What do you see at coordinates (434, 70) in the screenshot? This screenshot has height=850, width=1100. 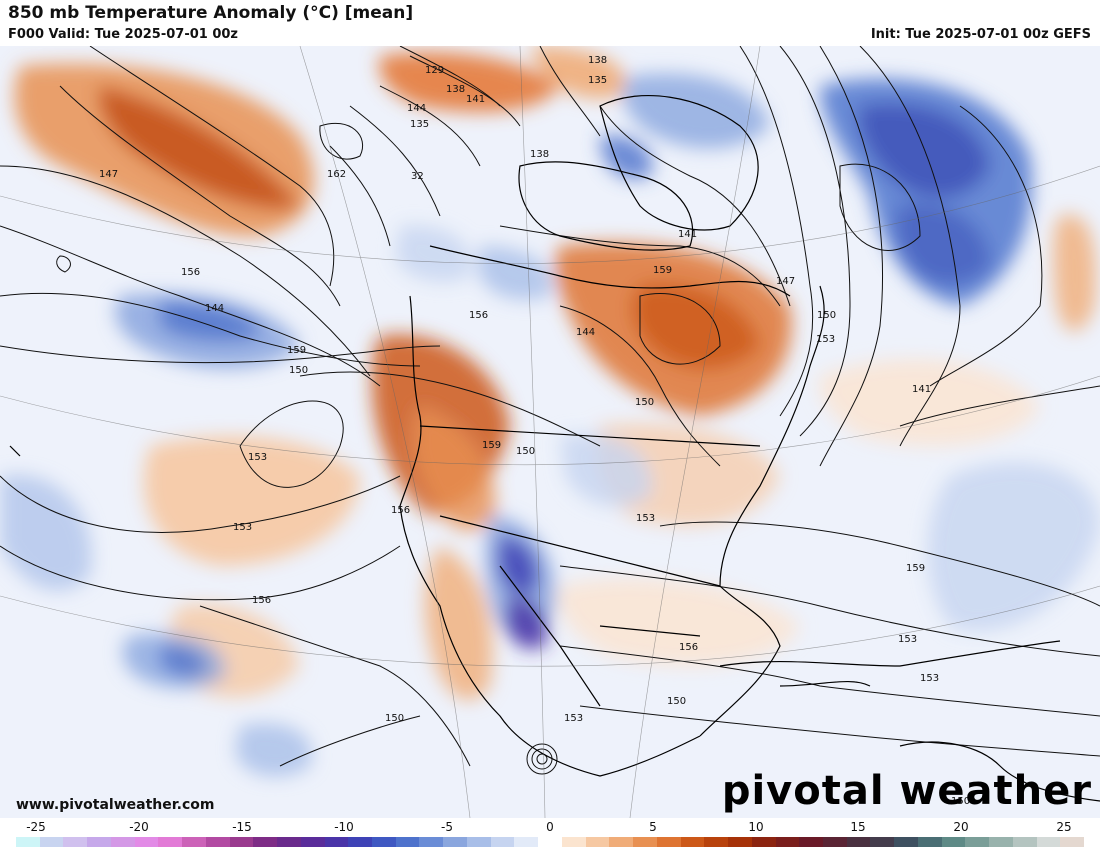 I see `contour-label: 129` at bounding box center [434, 70].